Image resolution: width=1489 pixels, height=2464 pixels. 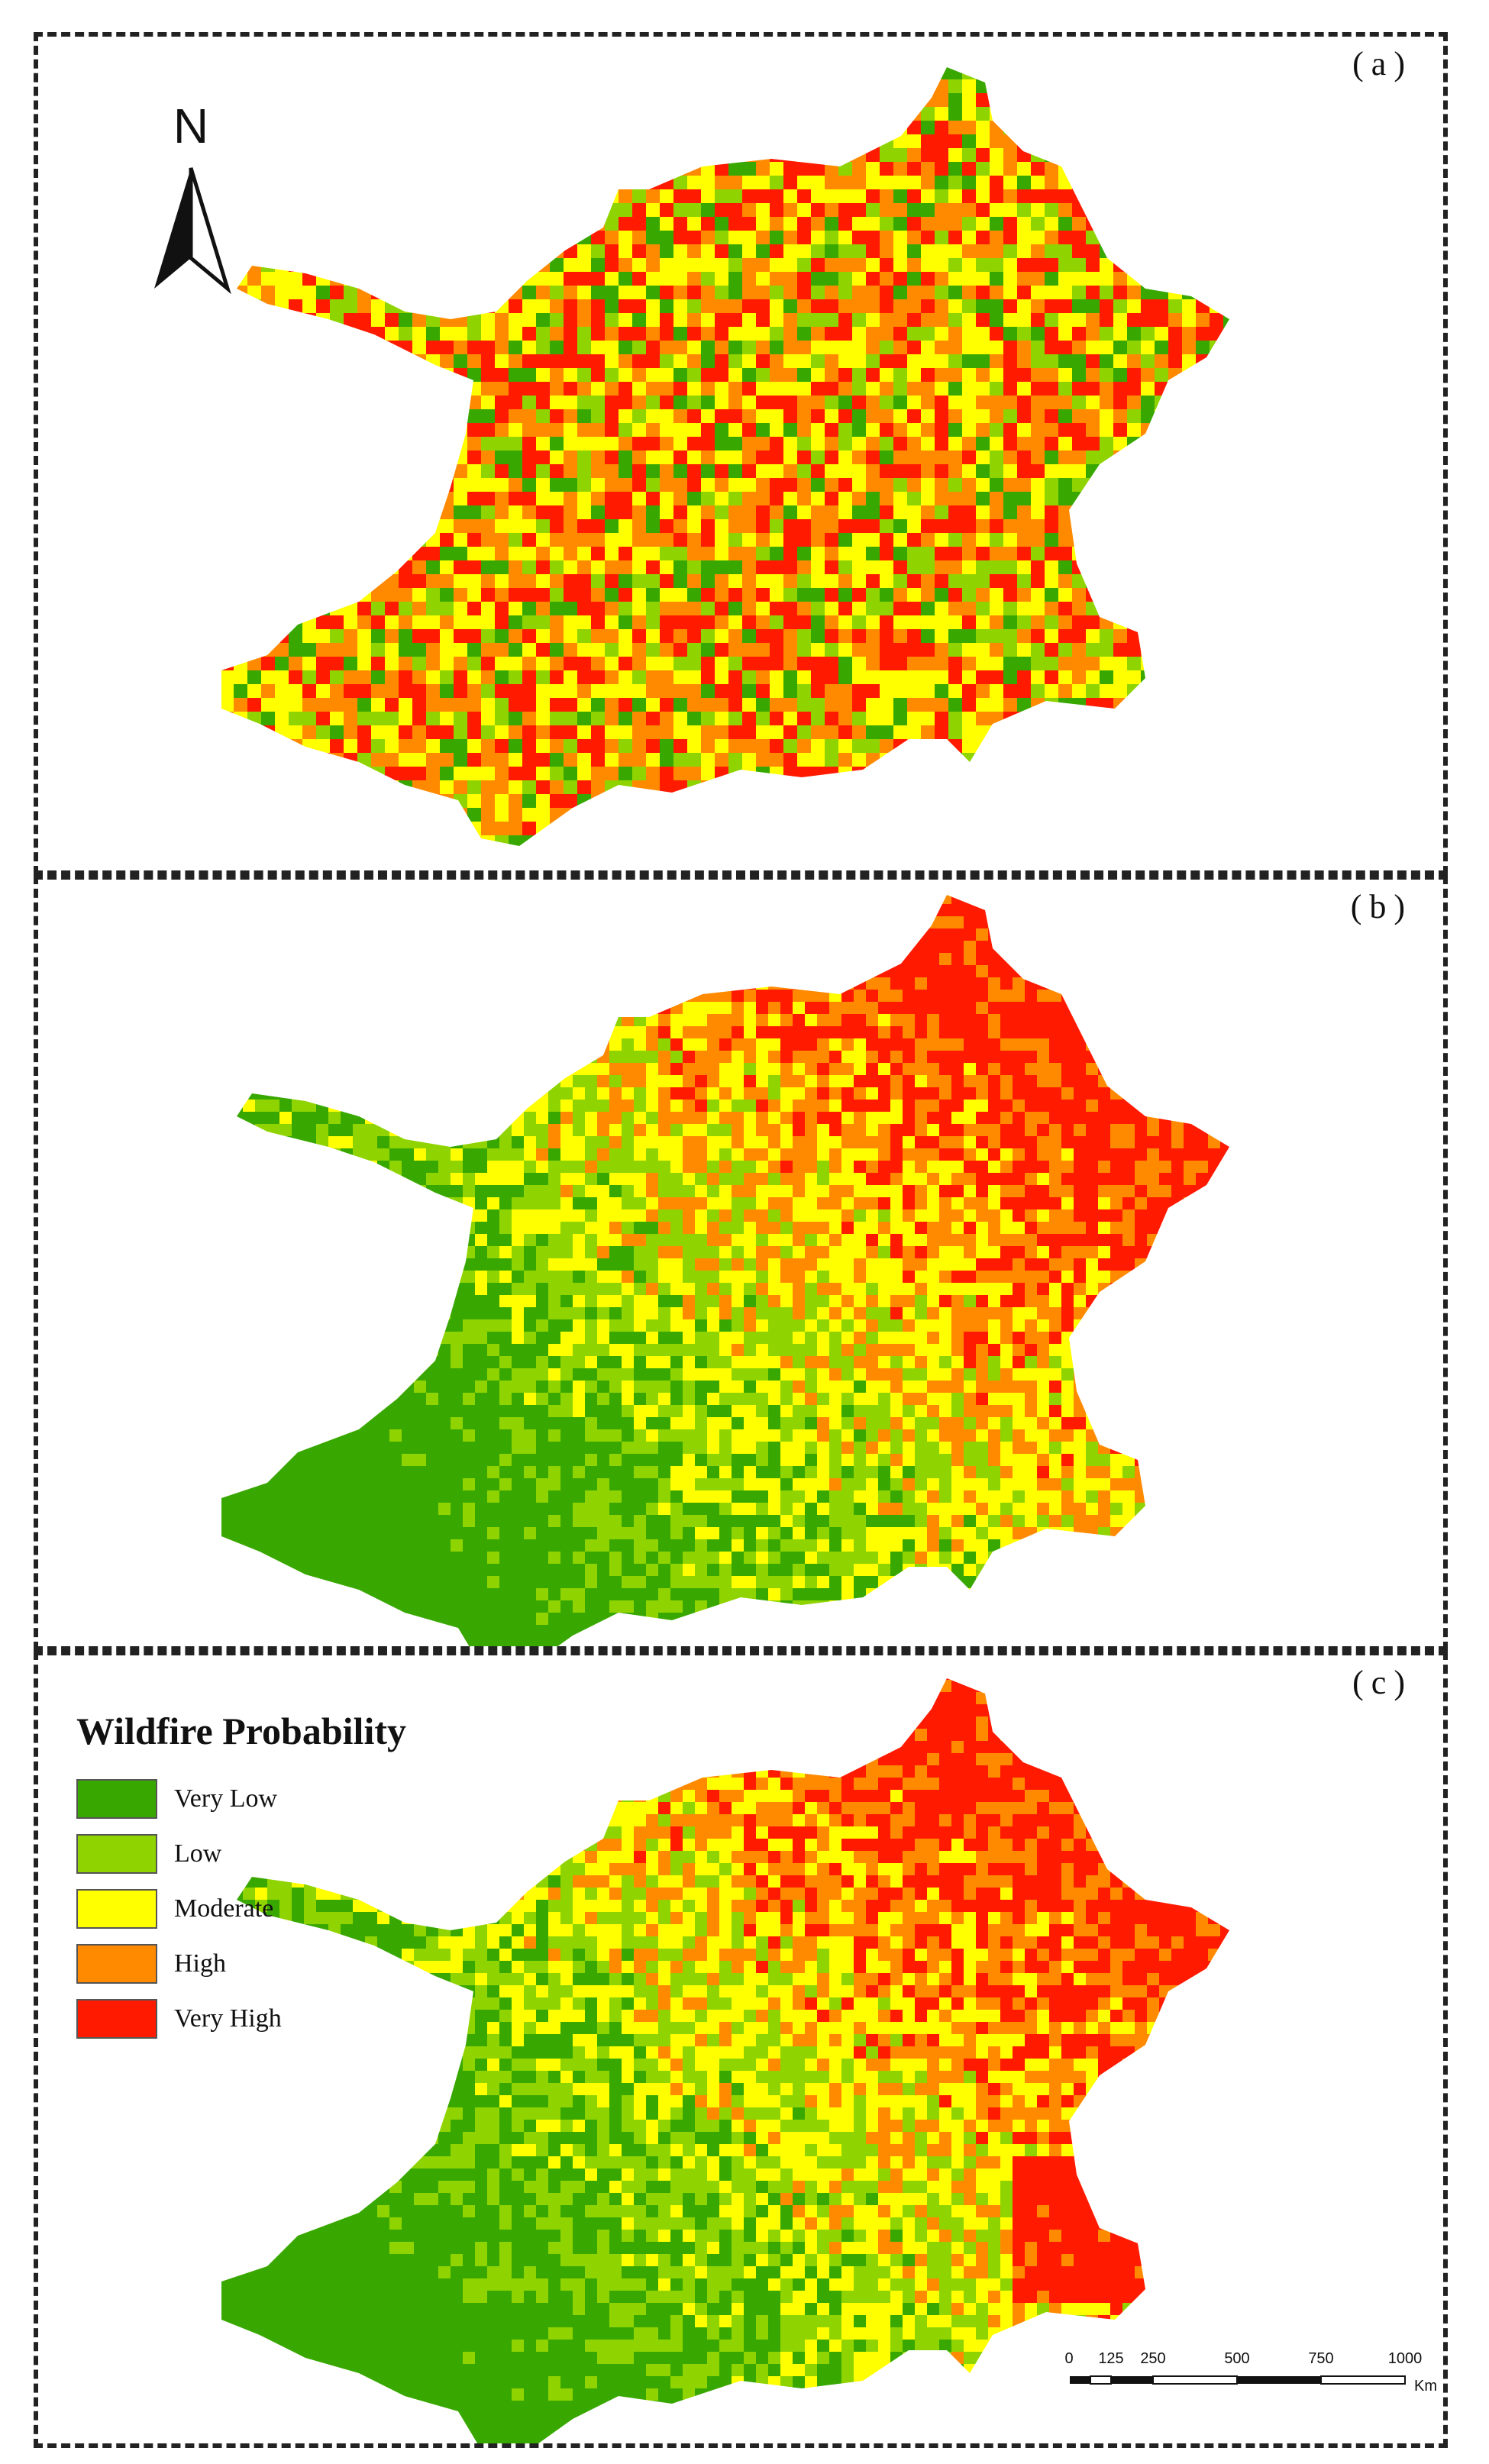 I want to click on legend-item-very-low: Very Low, so click(x=290, y=1798).